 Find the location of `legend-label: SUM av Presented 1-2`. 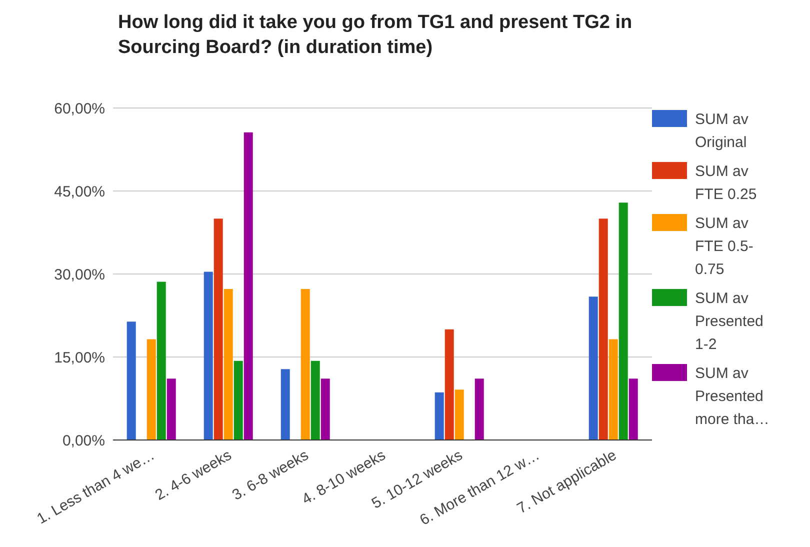

legend-label: SUM av Presented 1-2 is located at coordinates (729, 322).